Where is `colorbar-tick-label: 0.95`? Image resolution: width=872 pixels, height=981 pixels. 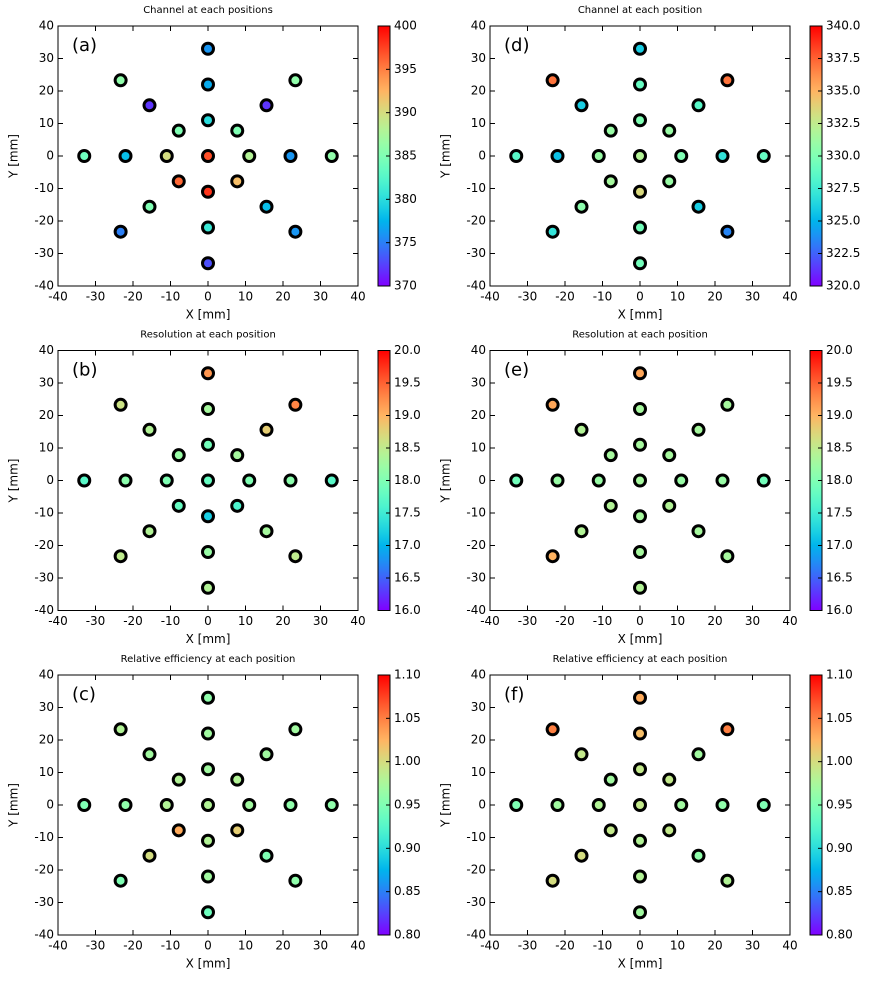 colorbar-tick-label: 0.95 is located at coordinates (839, 805).